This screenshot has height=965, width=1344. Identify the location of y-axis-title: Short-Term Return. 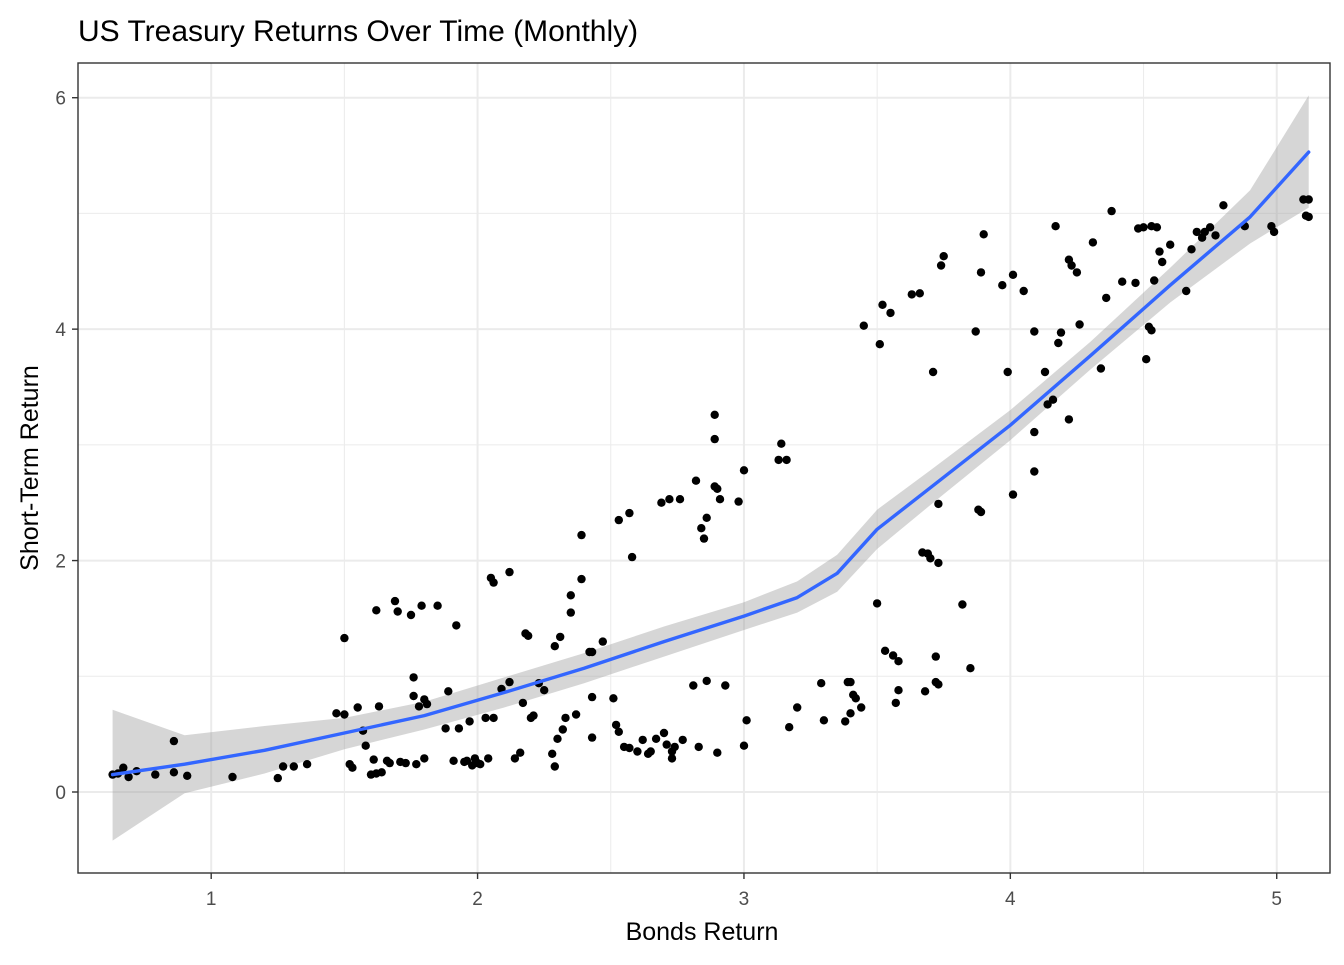
(30, 468).